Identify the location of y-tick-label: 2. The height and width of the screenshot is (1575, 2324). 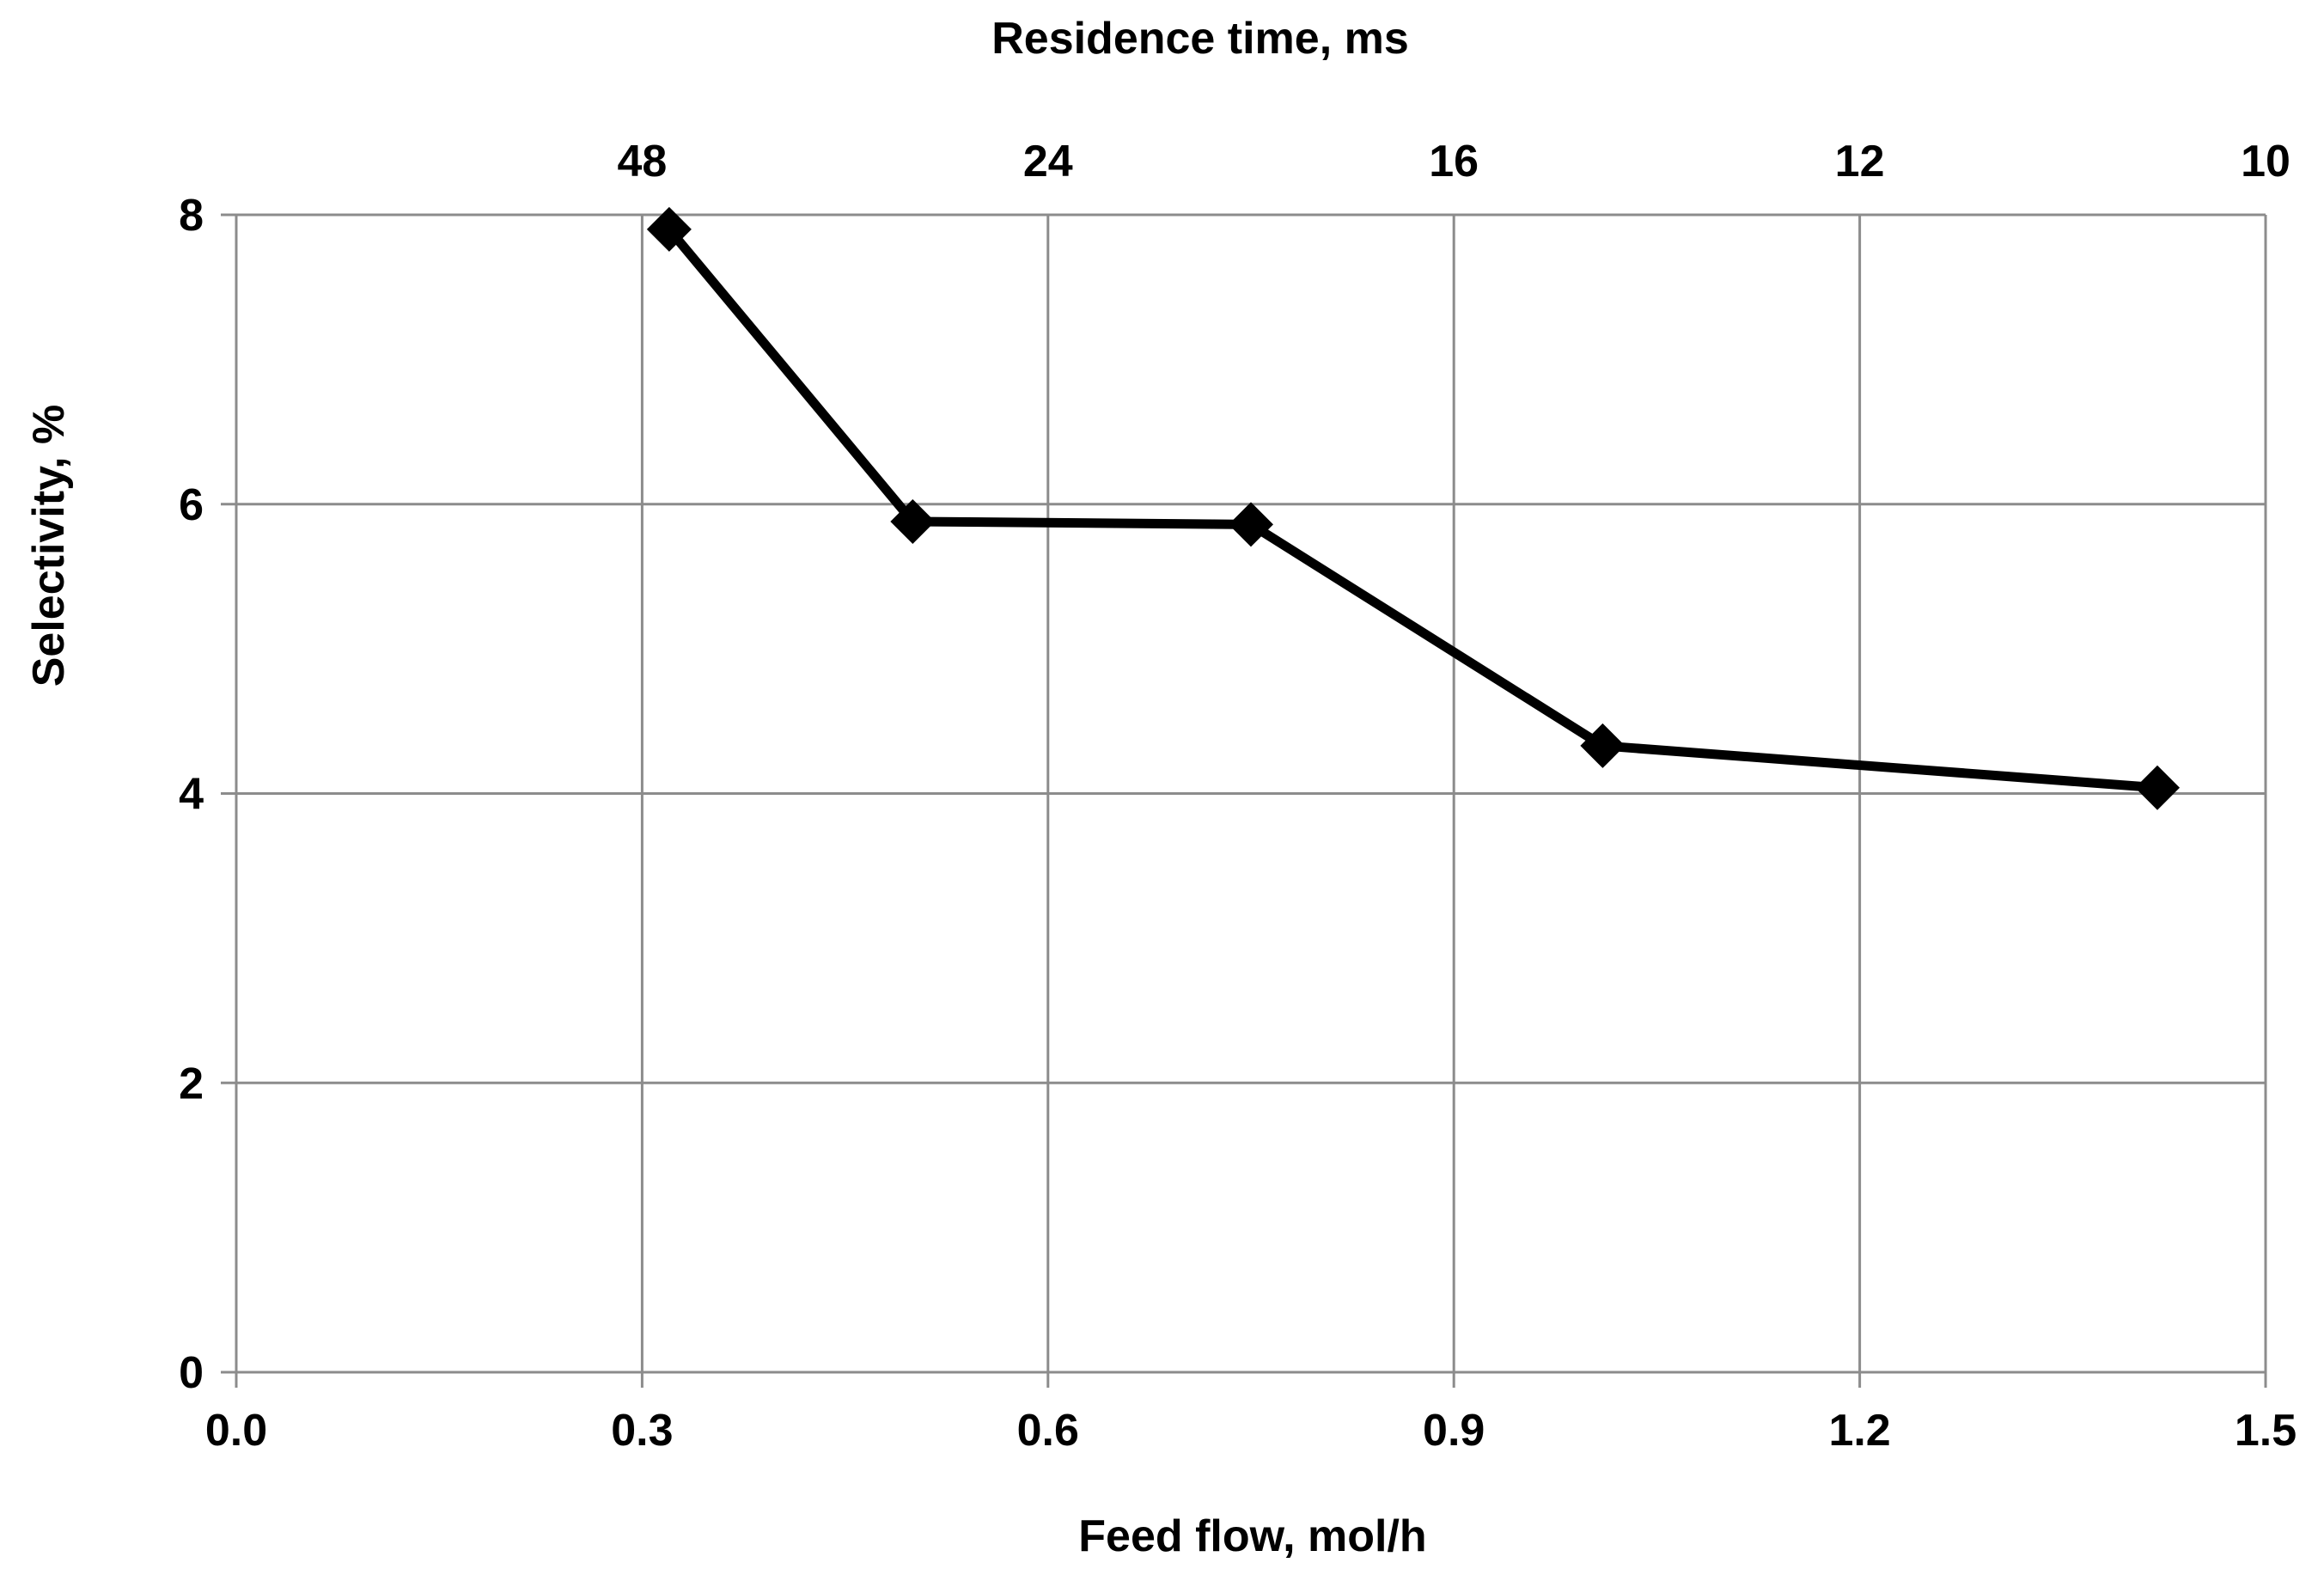
(191, 1083).